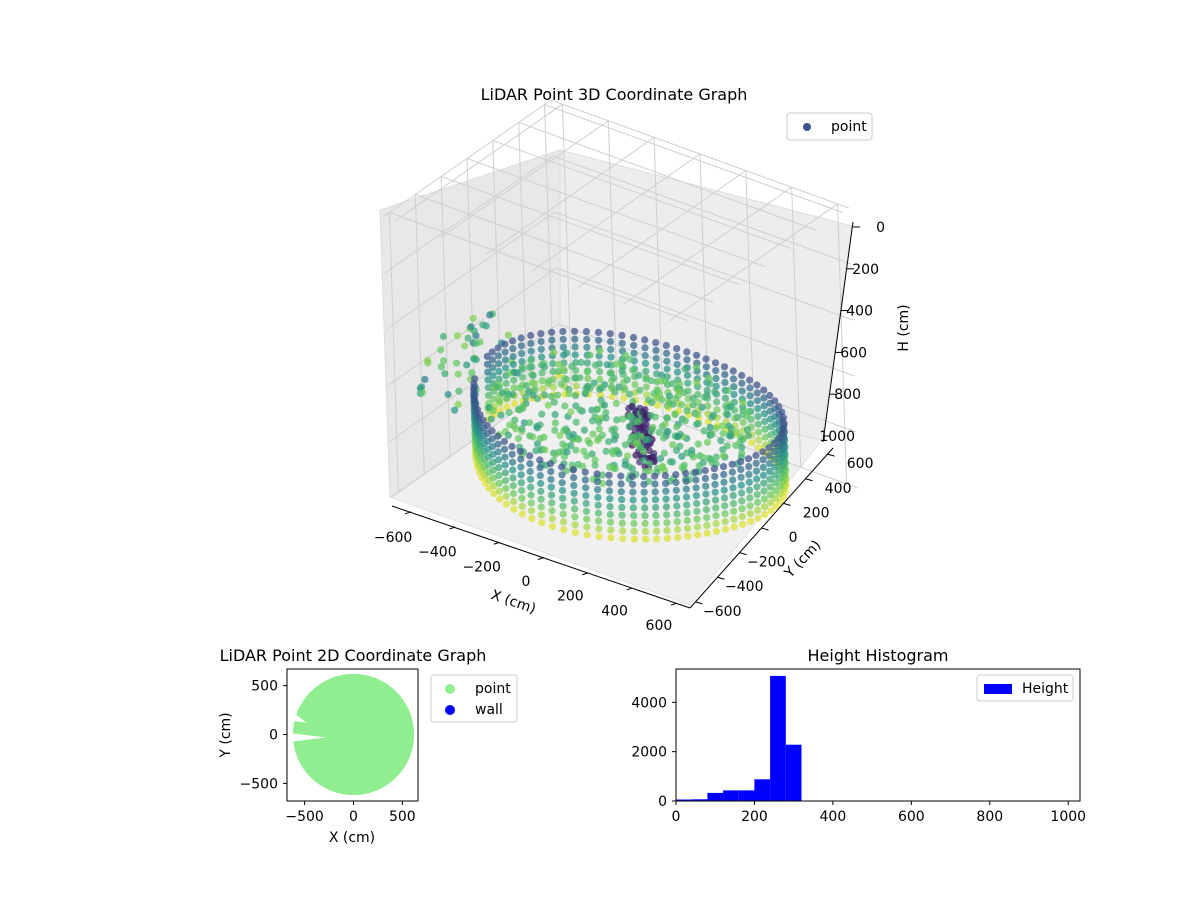  I want to click on chart-2d-y-tick-label: 0, so click(273, 736).